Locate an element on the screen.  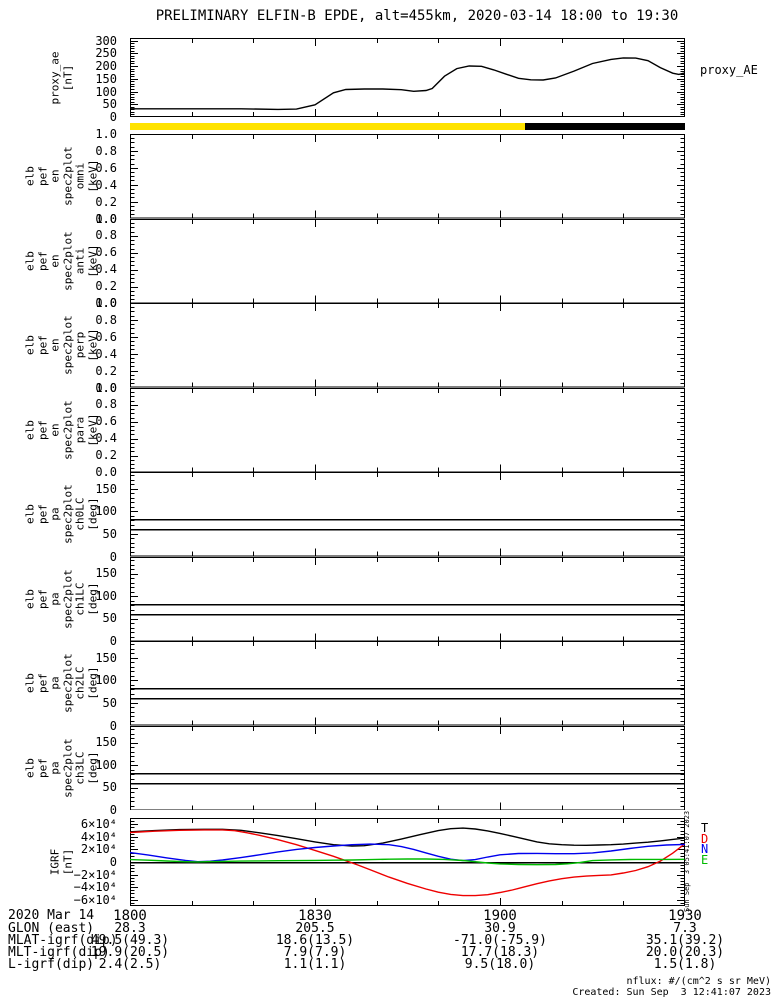
table-cell: 19.9(20.5) is located at coordinates (130, 952).